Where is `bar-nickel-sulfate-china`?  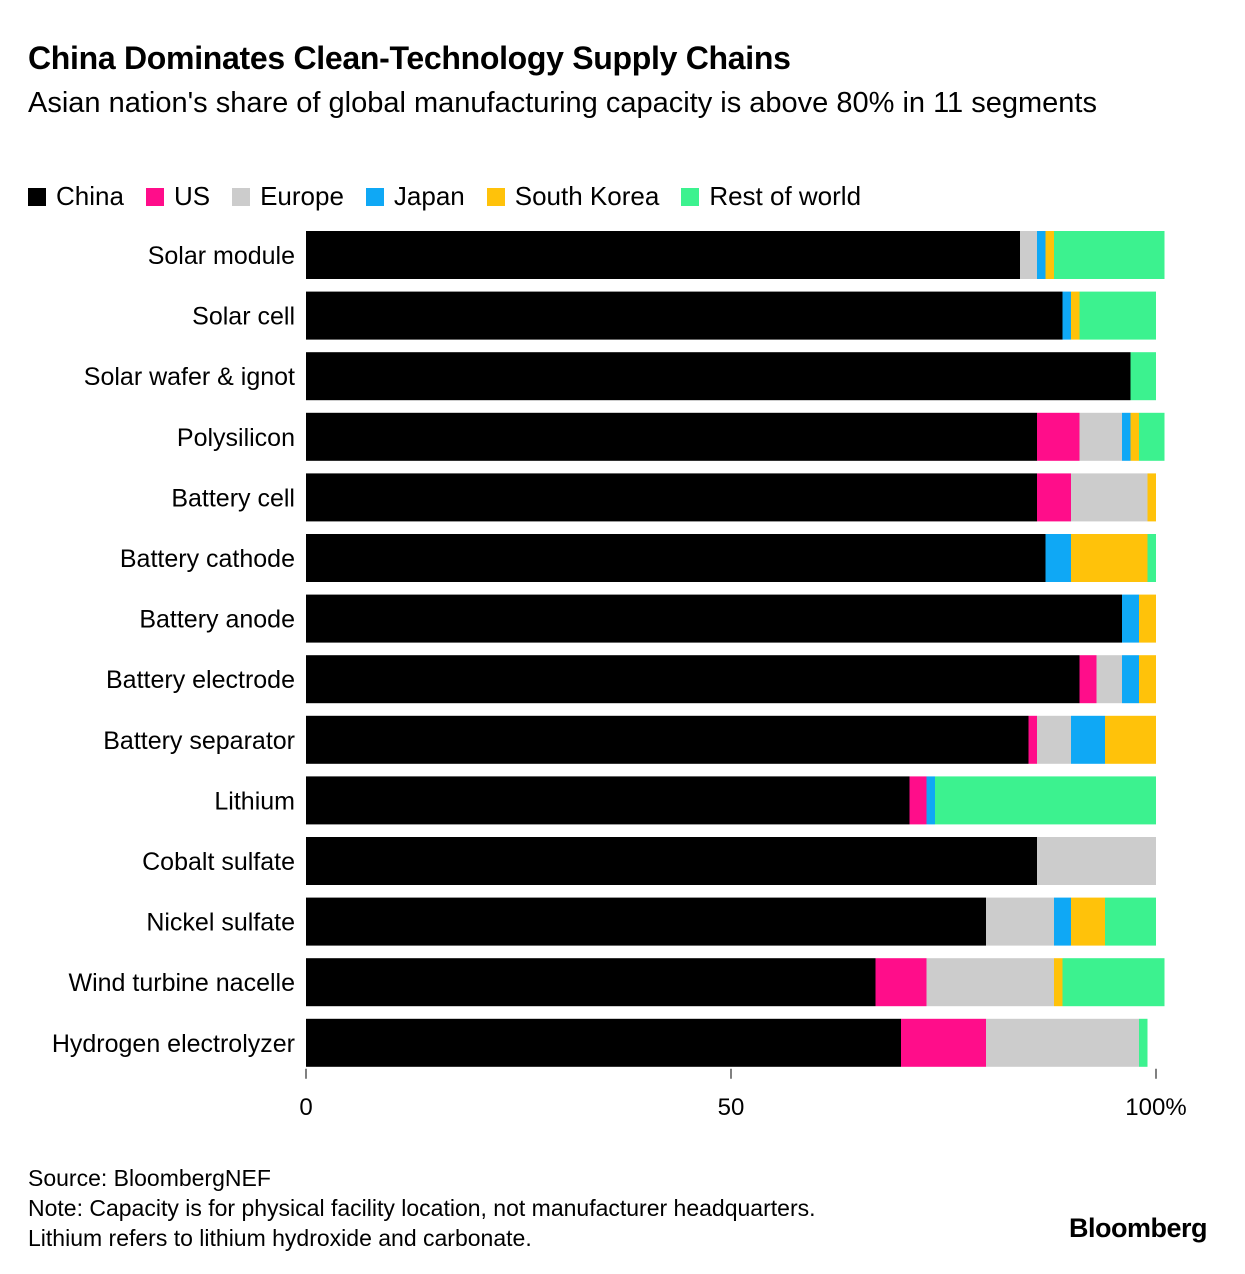 bar-nickel-sulfate-china is located at coordinates (646, 921).